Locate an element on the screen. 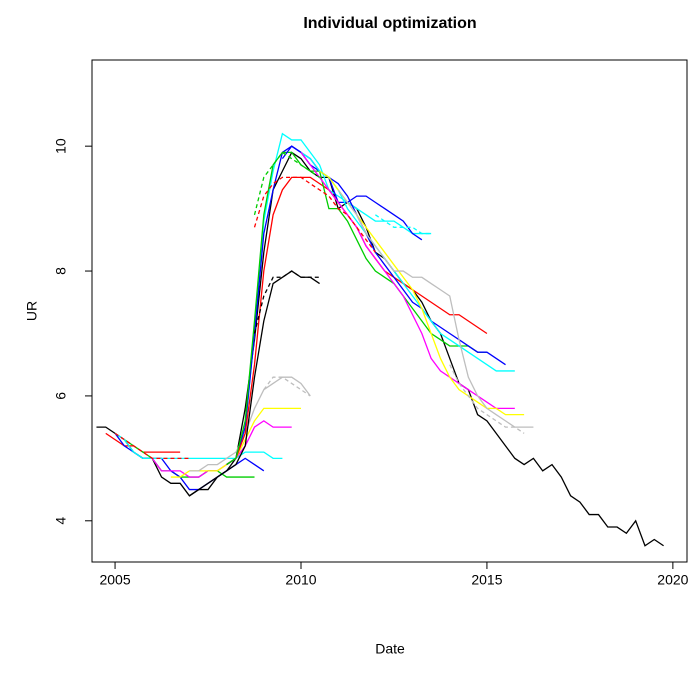 This screenshot has height=694, width=696. y-tick-label: 6 is located at coordinates (61, 396).